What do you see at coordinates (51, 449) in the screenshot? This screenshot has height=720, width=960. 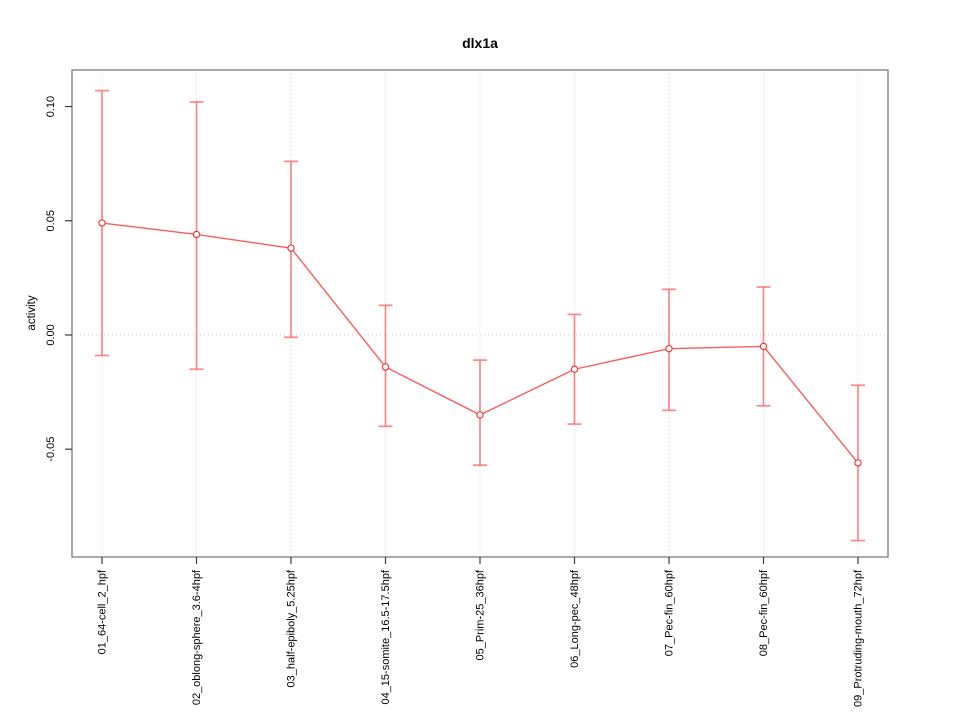 I see `y-tick-label: -0.05` at bounding box center [51, 449].